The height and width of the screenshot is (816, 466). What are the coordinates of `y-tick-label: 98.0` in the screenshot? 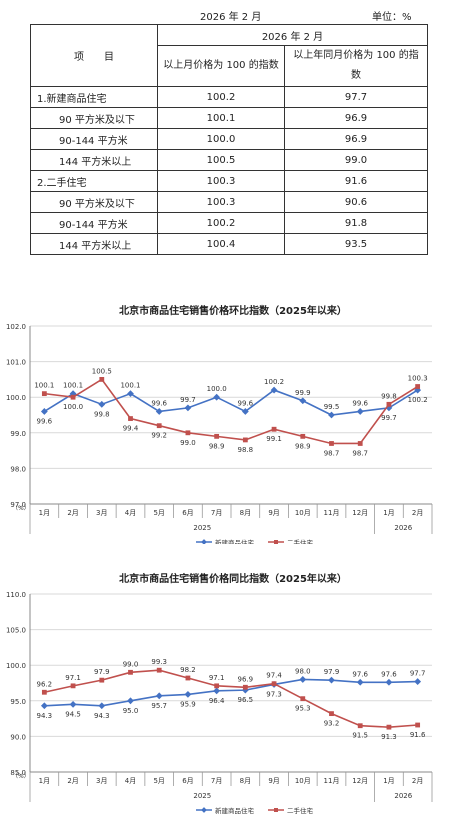 It's located at (18, 469).